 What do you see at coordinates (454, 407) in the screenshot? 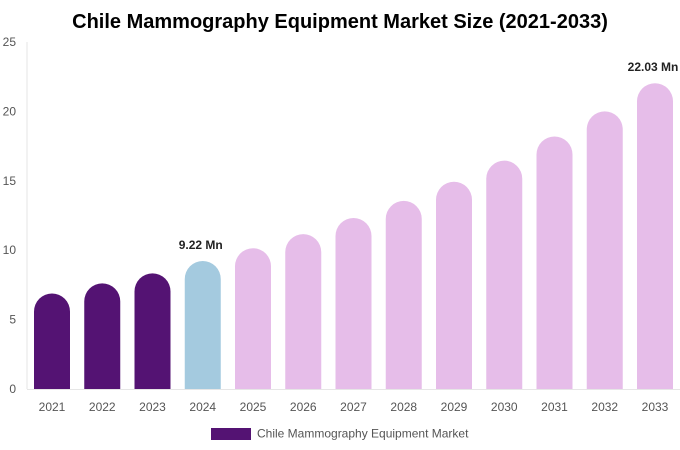
I see `x-tick-label: 2029` at bounding box center [454, 407].